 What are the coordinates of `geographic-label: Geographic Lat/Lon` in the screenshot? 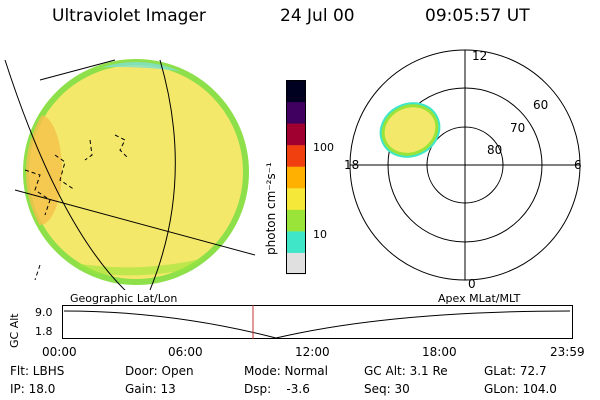 It's located at (124, 298).